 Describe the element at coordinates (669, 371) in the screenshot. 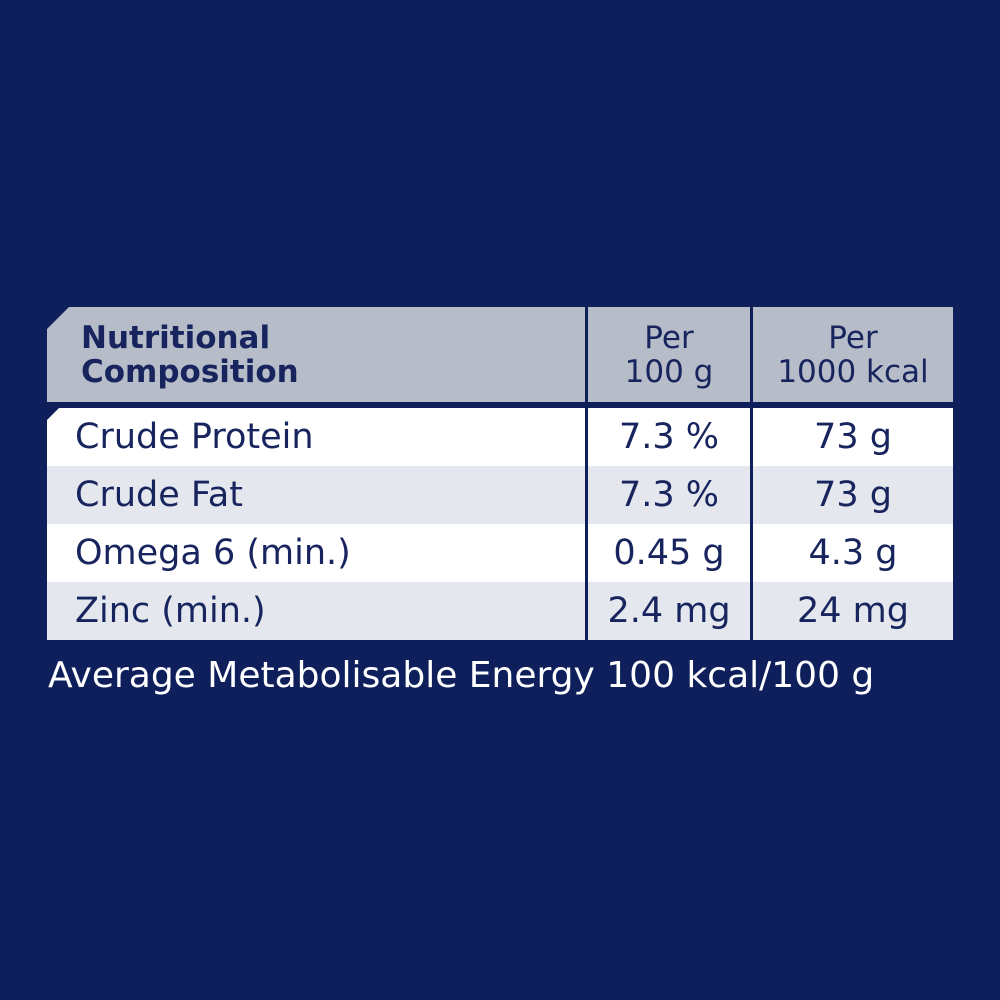

I see `header-text: 100 g` at that location.